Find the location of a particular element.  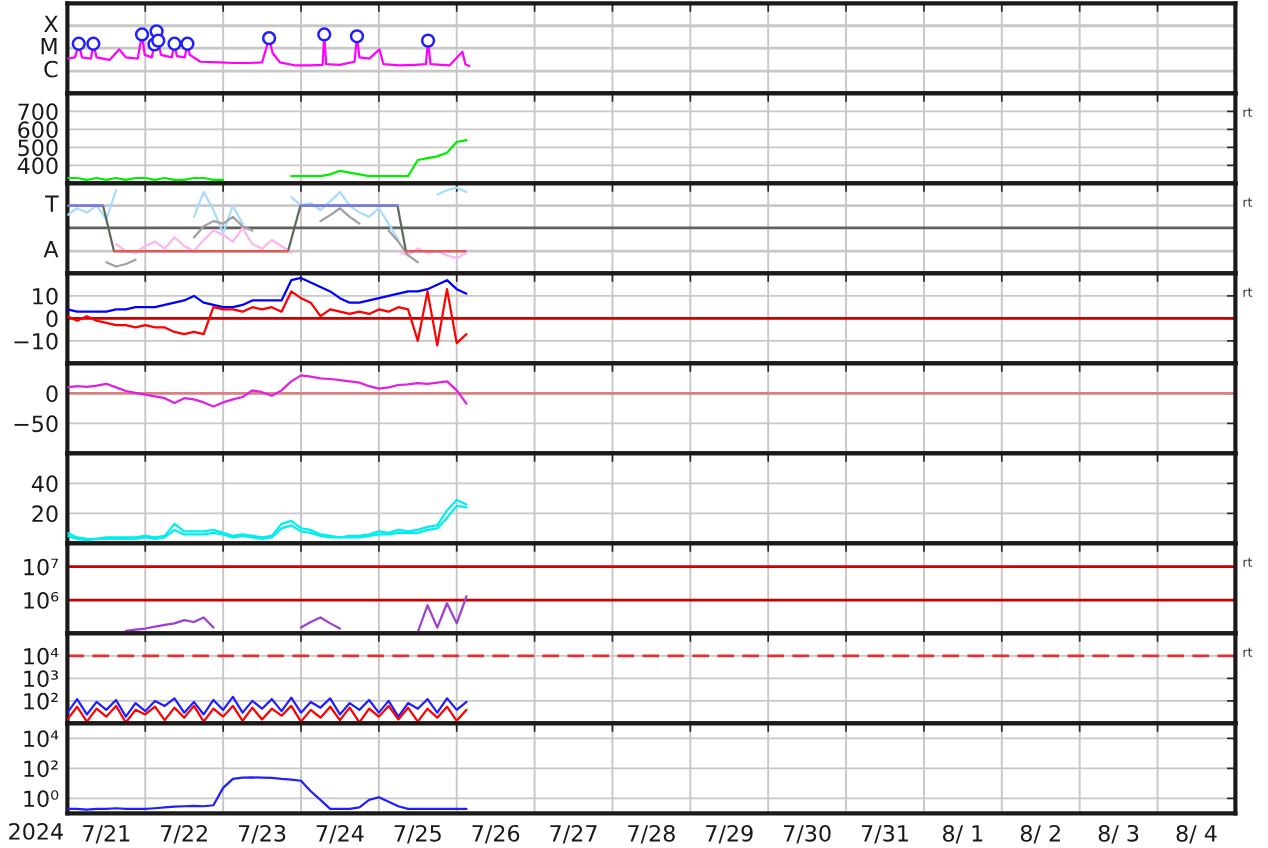

x-tick-label: 8/ 2 is located at coordinates (1040, 834).